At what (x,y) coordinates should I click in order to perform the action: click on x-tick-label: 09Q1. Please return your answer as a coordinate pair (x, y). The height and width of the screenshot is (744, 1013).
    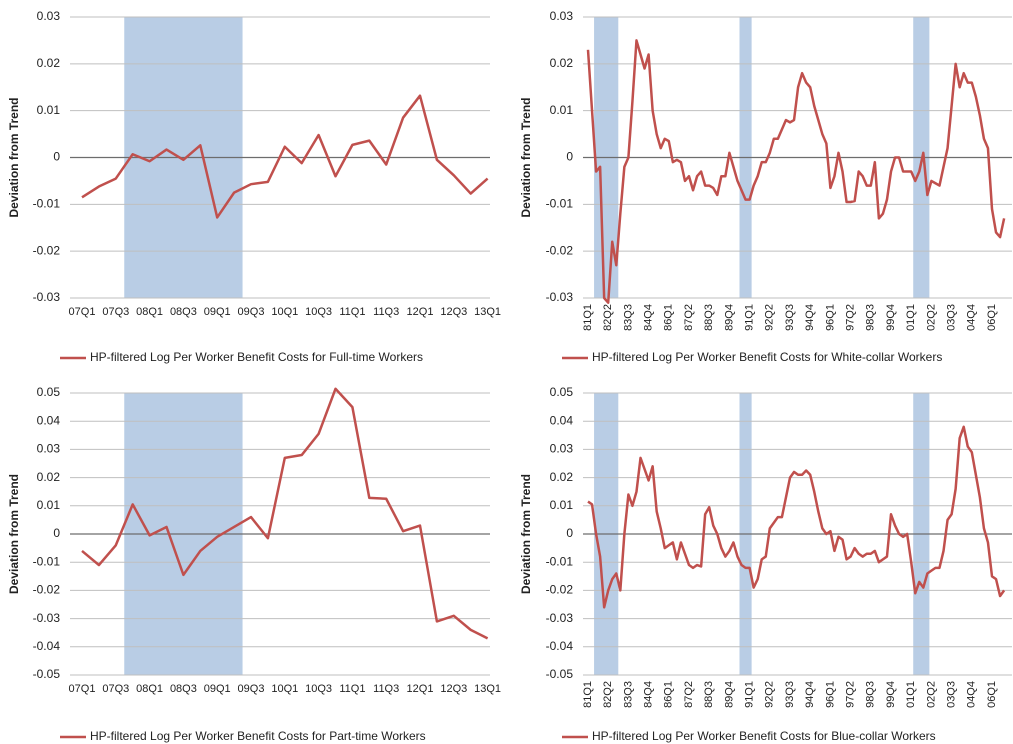
    Looking at the image, I should click on (217, 689).